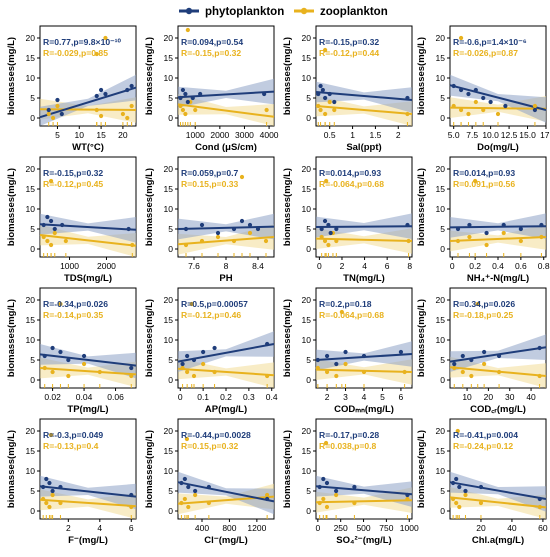  I want to click on x-tick-label: 0.1, so click(203, 397).